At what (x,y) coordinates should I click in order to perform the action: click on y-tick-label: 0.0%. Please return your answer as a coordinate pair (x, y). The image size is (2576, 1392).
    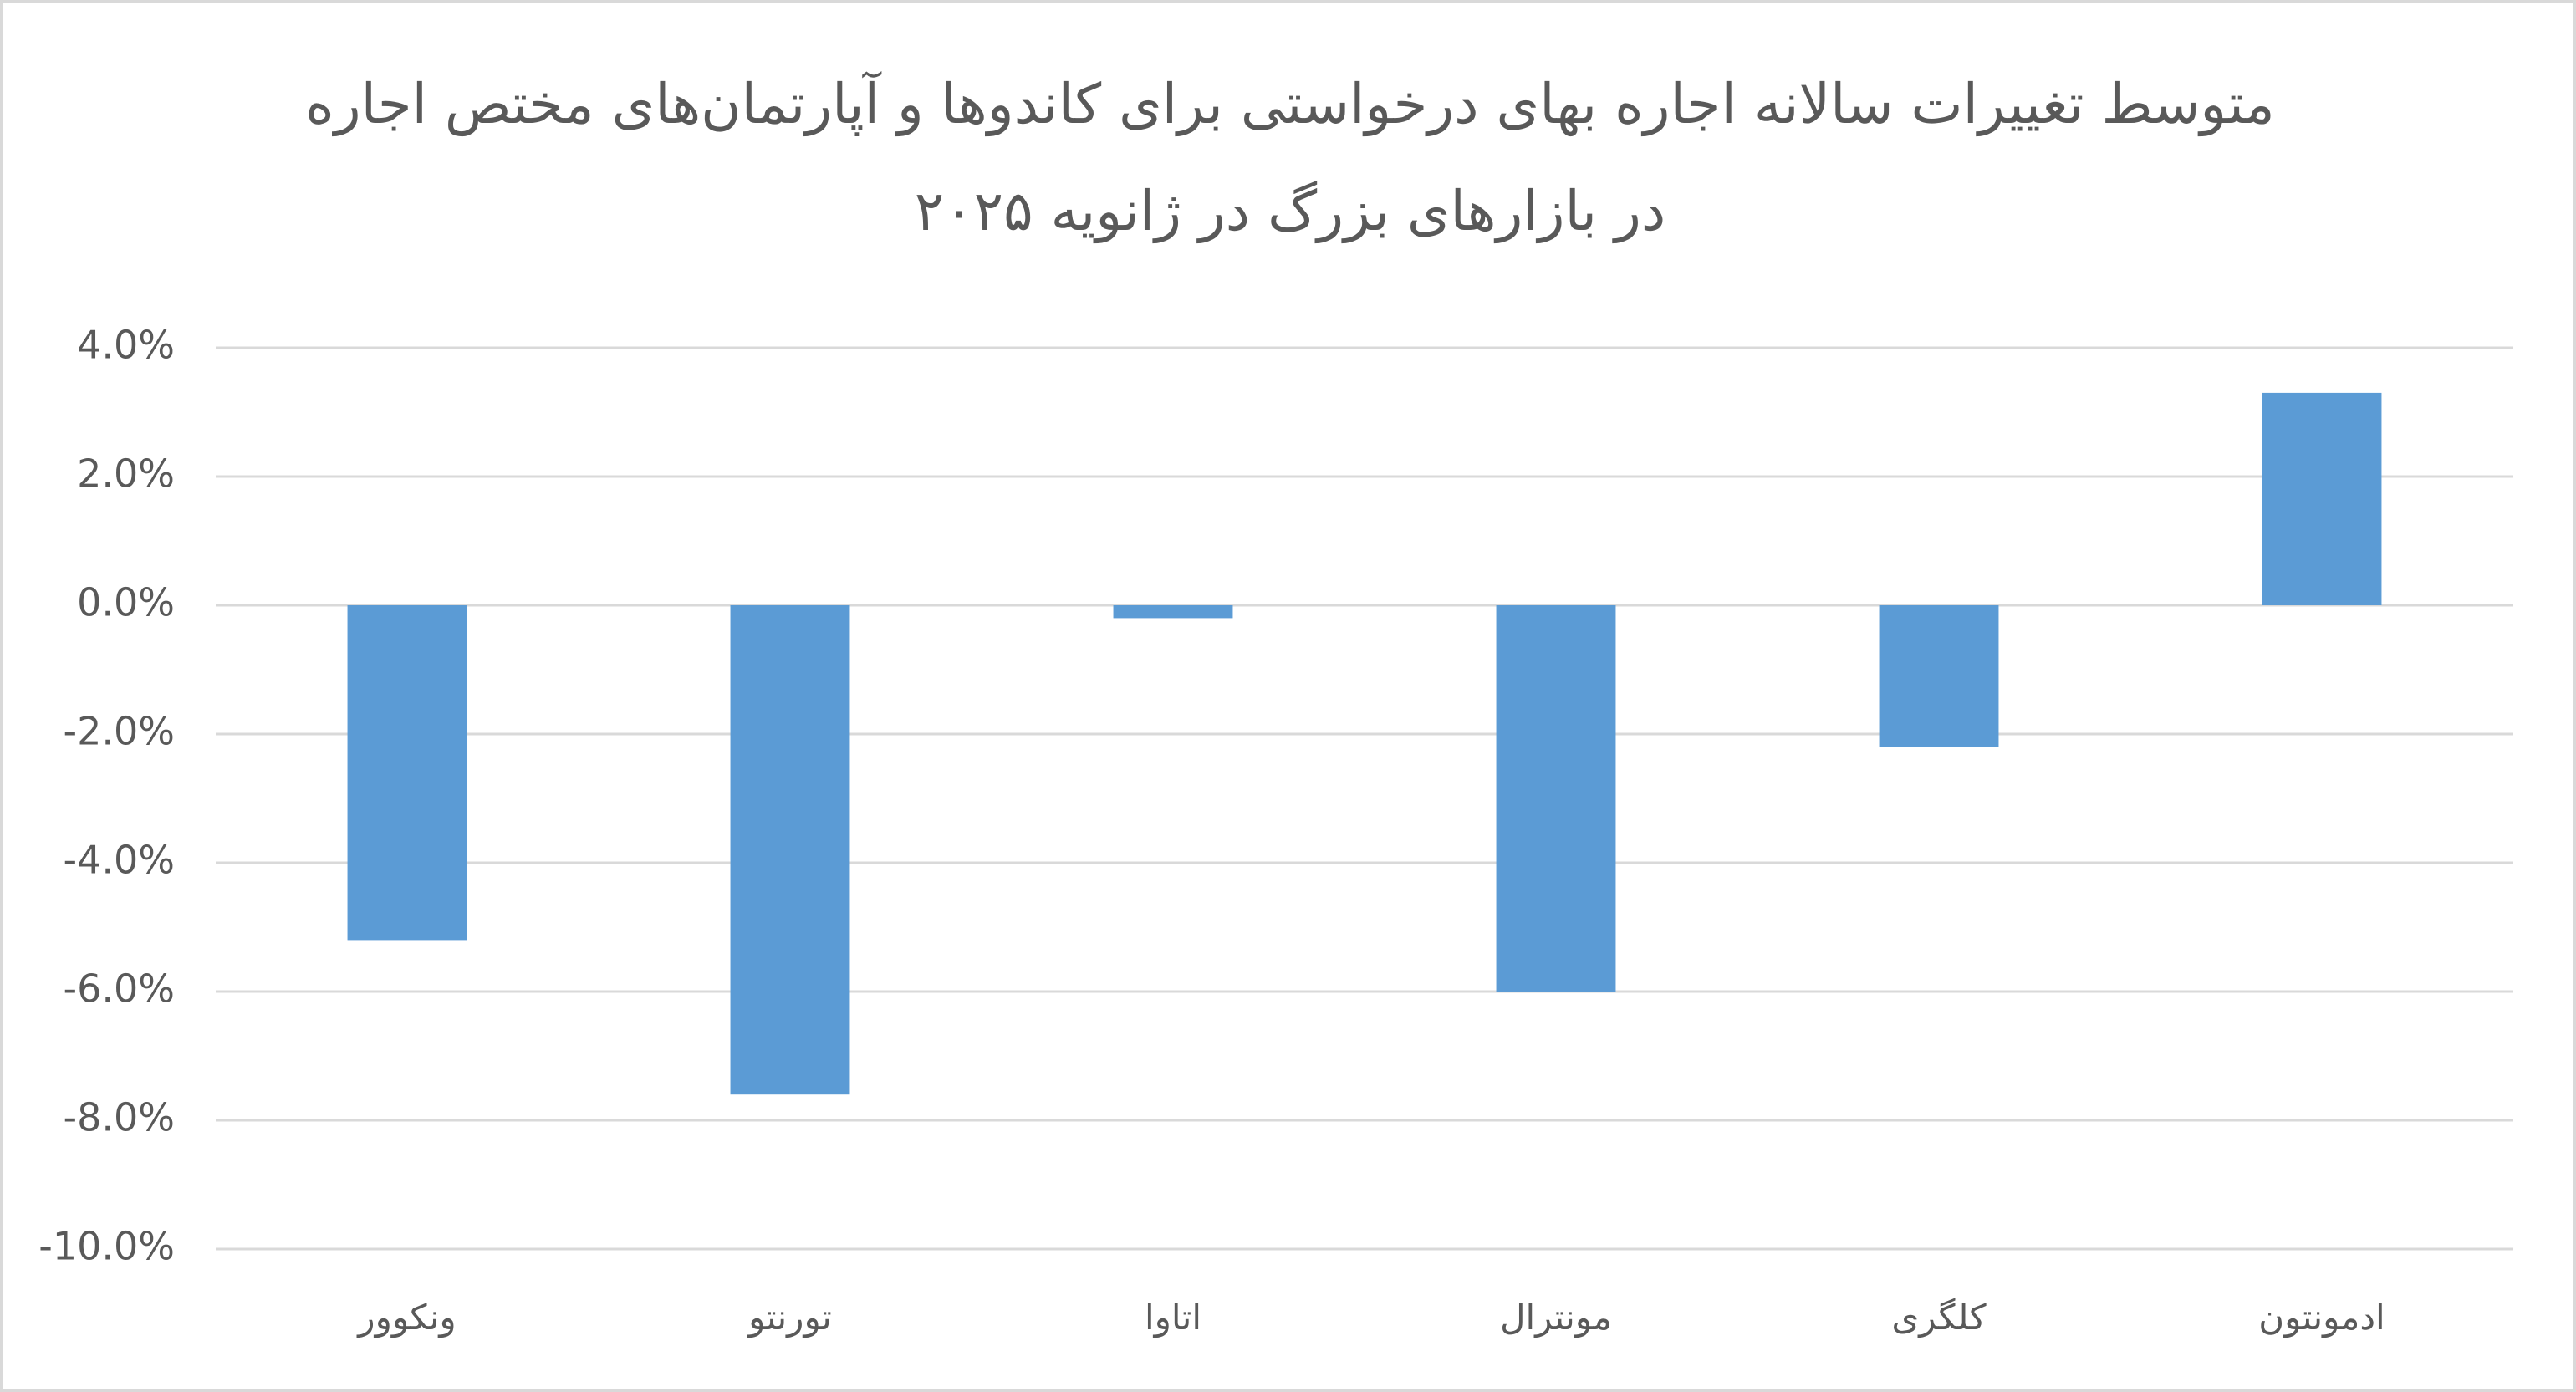
    Looking at the image, I should click on (126, 602).